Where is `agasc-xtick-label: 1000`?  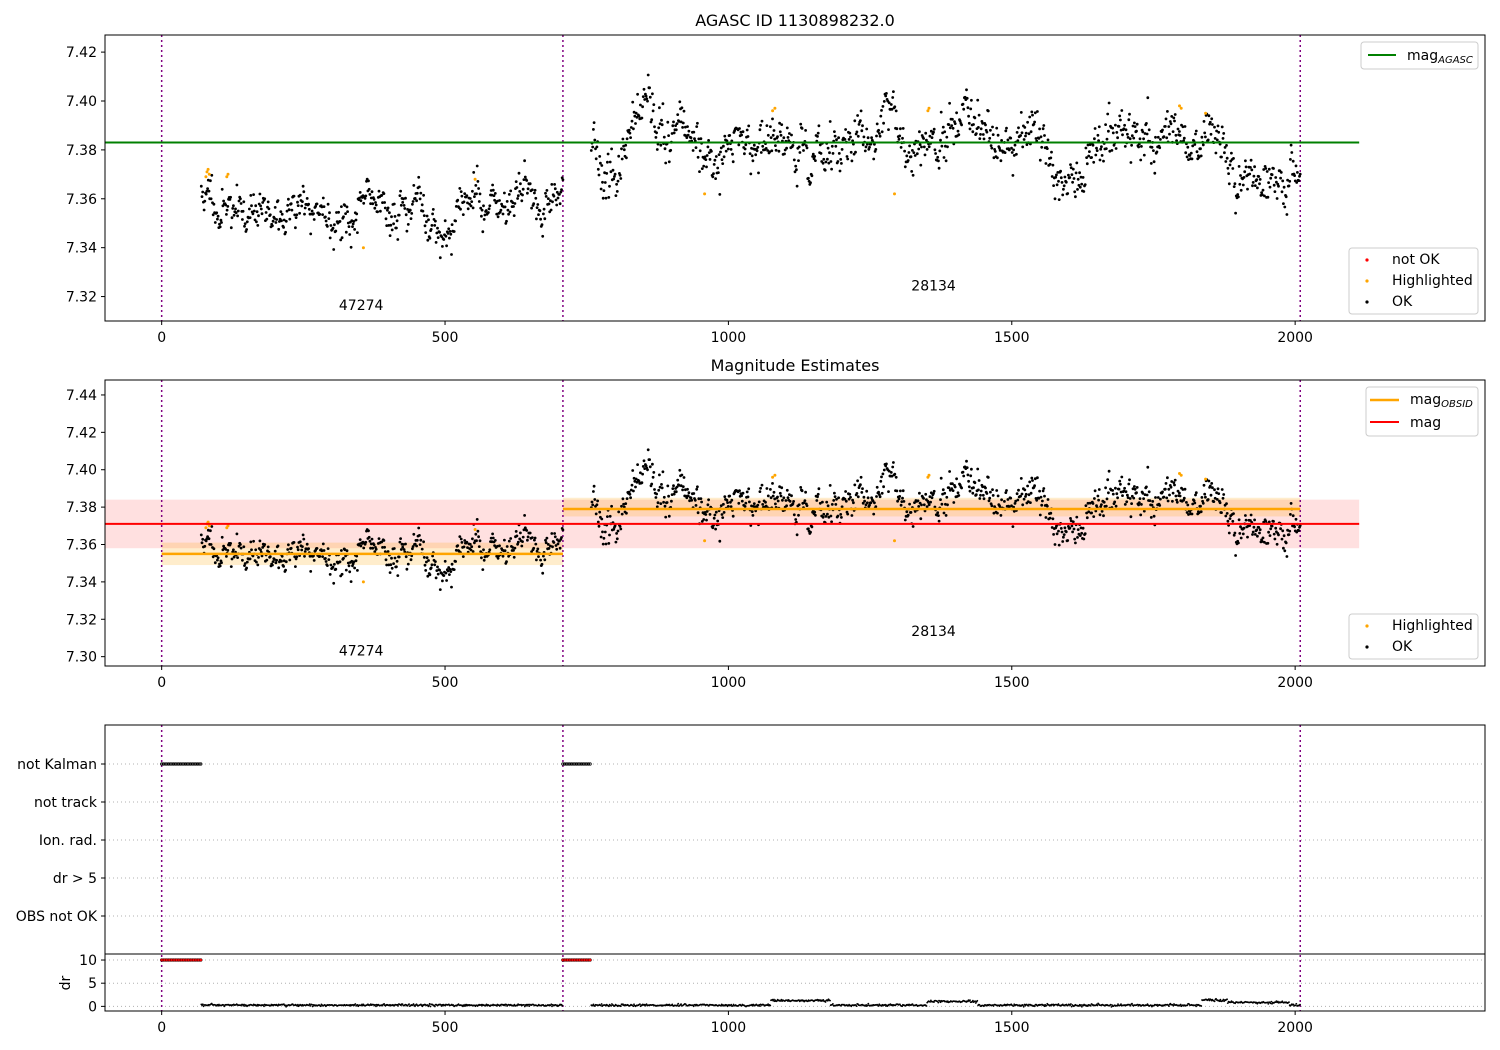
agasc-xtick-label: 1000 is located at coordinates (729, 338).